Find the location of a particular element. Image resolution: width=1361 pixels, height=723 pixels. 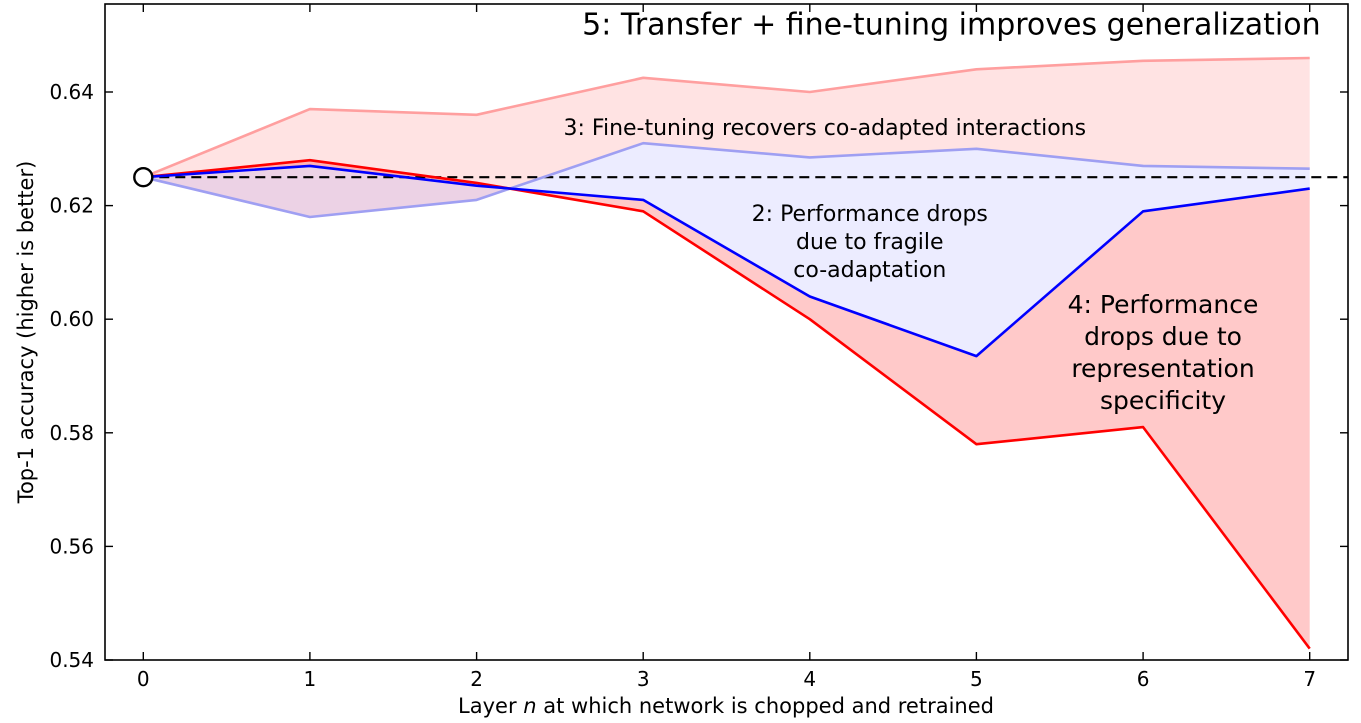

x-tick-label: 3 is located at coordinates (643, 679).